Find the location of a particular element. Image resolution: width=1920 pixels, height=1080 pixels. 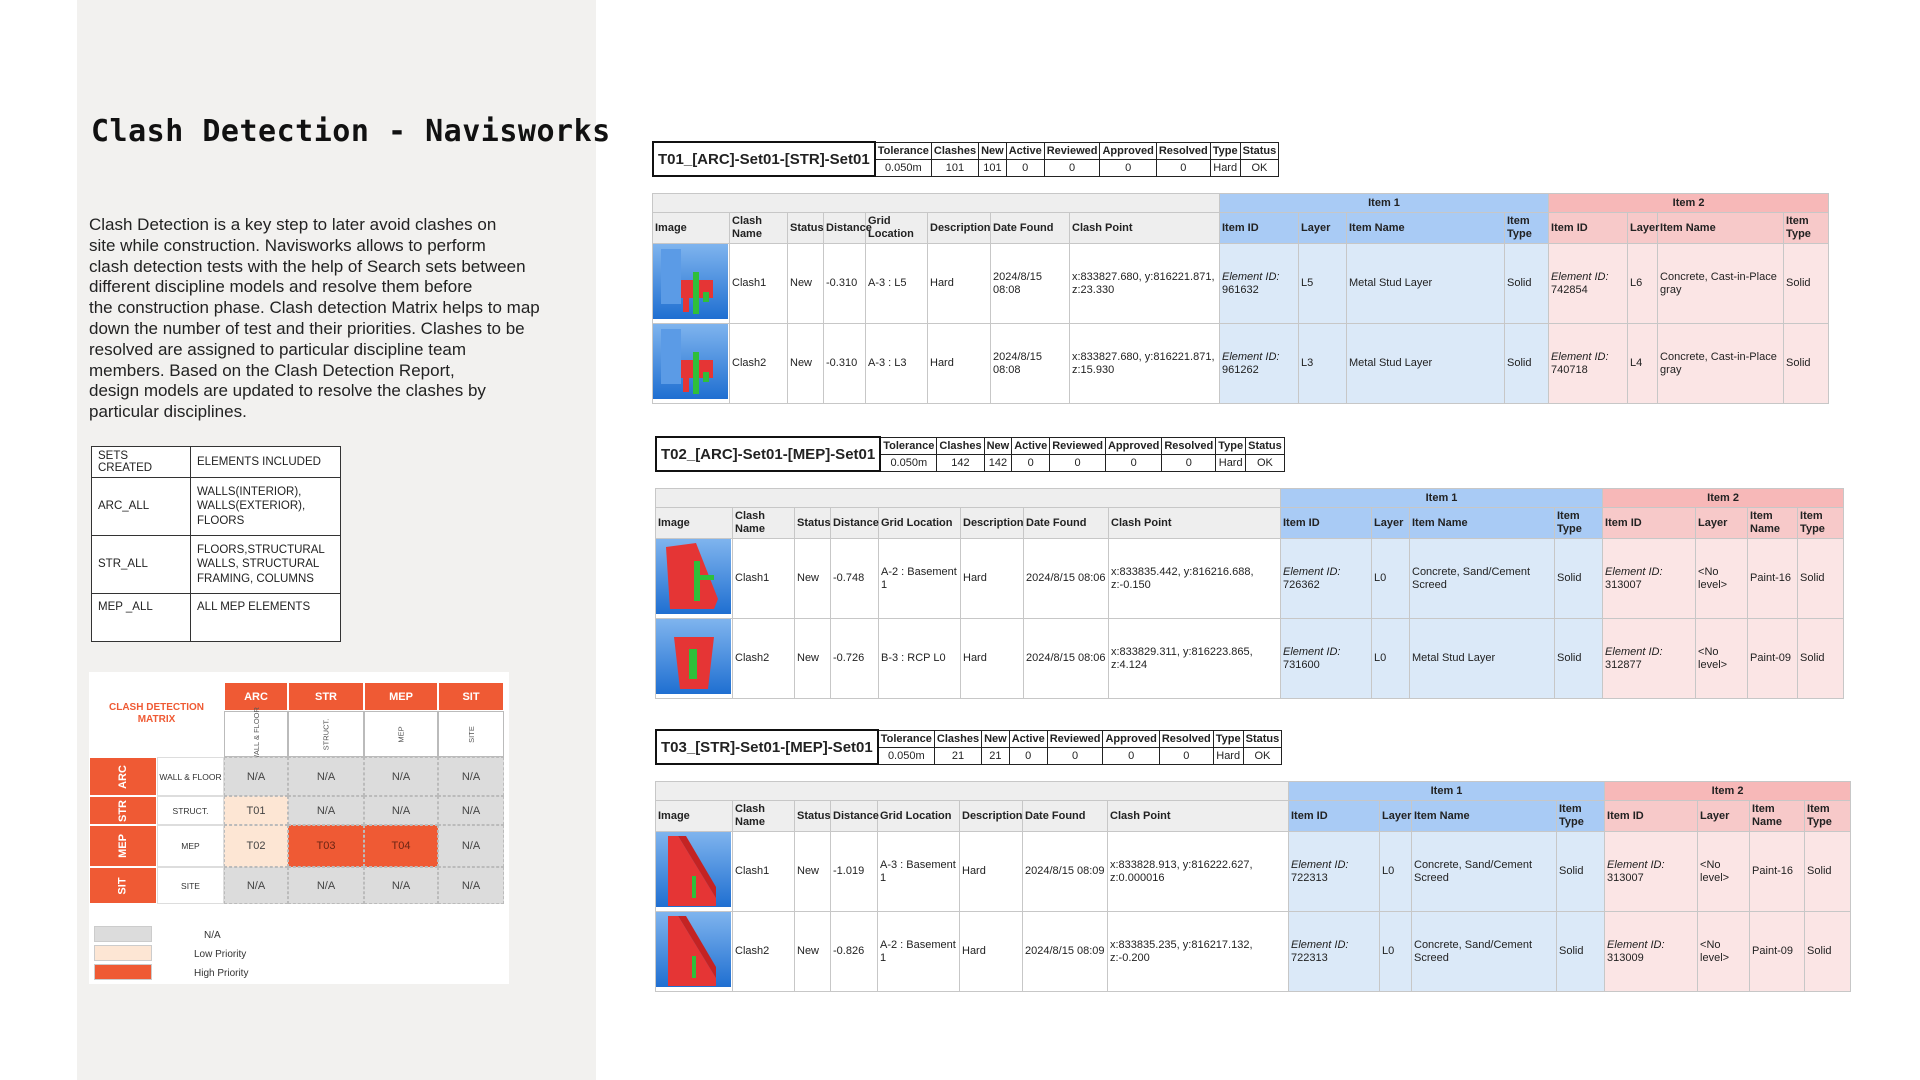

cell-point: x:833827.680, y:816221.871, z:23.330 is located at coordinates (1144, 283).